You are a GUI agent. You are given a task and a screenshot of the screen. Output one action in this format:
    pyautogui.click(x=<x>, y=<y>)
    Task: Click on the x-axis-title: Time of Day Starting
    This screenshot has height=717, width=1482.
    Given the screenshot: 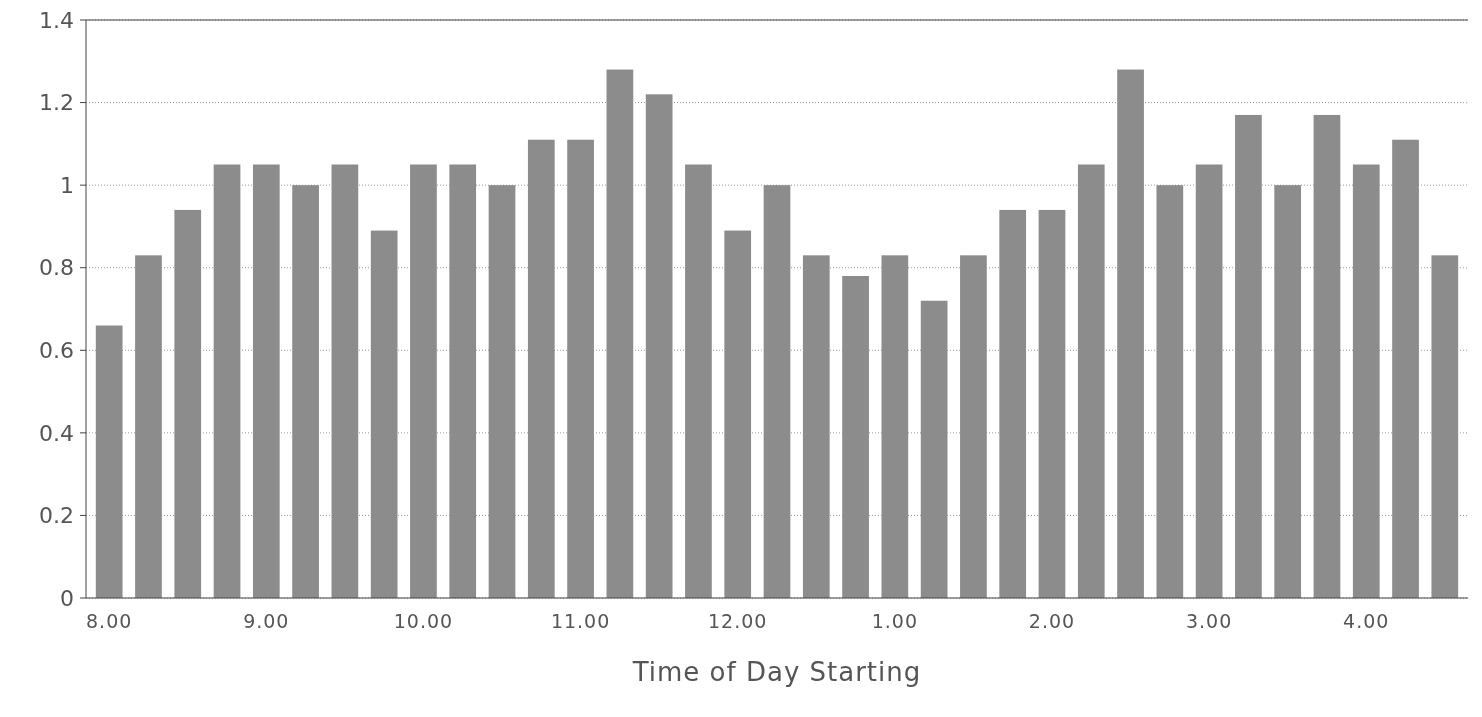 What is the action you would take?
    pyautogui.click(x=776, y=672)
    